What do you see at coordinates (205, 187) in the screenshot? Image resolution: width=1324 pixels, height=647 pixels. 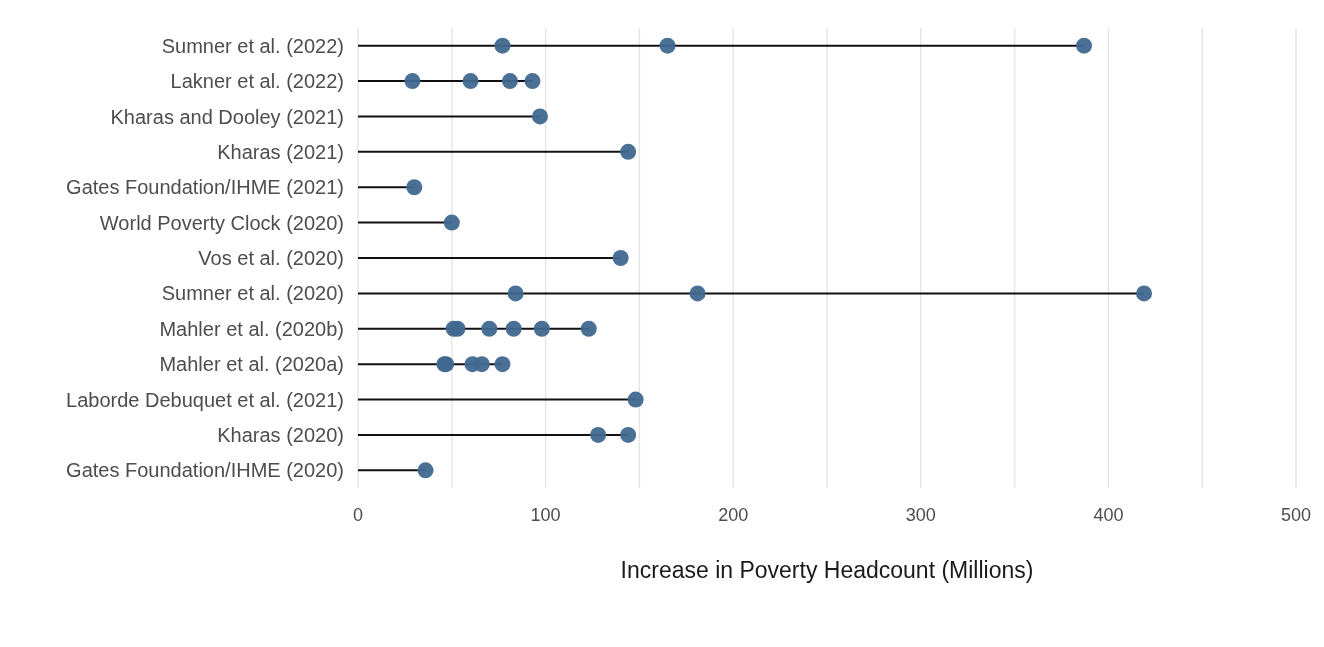 I see `y-tick-label: Gates Foundation/IHME (2021)` at bounding box center [205, 187].